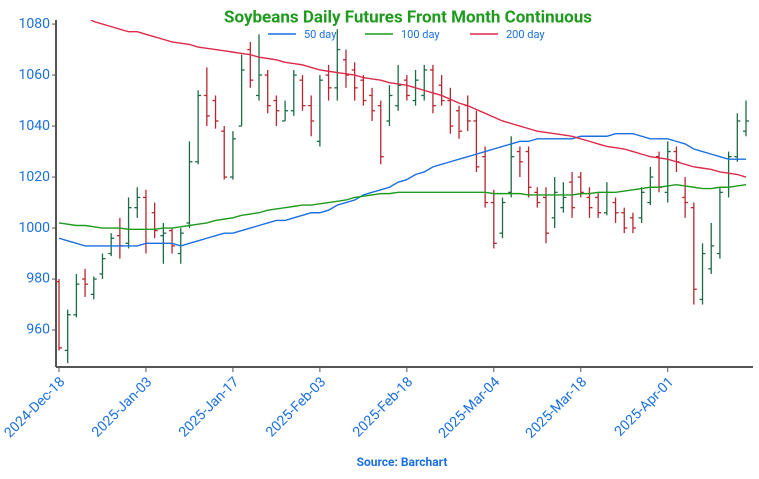  What do you see at coordinates (35, 177) in the screenshot?
I see `y-tick-label: 1020` at bounding box center [35, 177].